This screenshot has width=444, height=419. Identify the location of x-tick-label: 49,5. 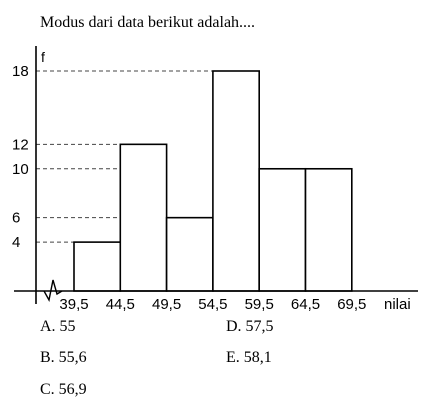
(166, 304).